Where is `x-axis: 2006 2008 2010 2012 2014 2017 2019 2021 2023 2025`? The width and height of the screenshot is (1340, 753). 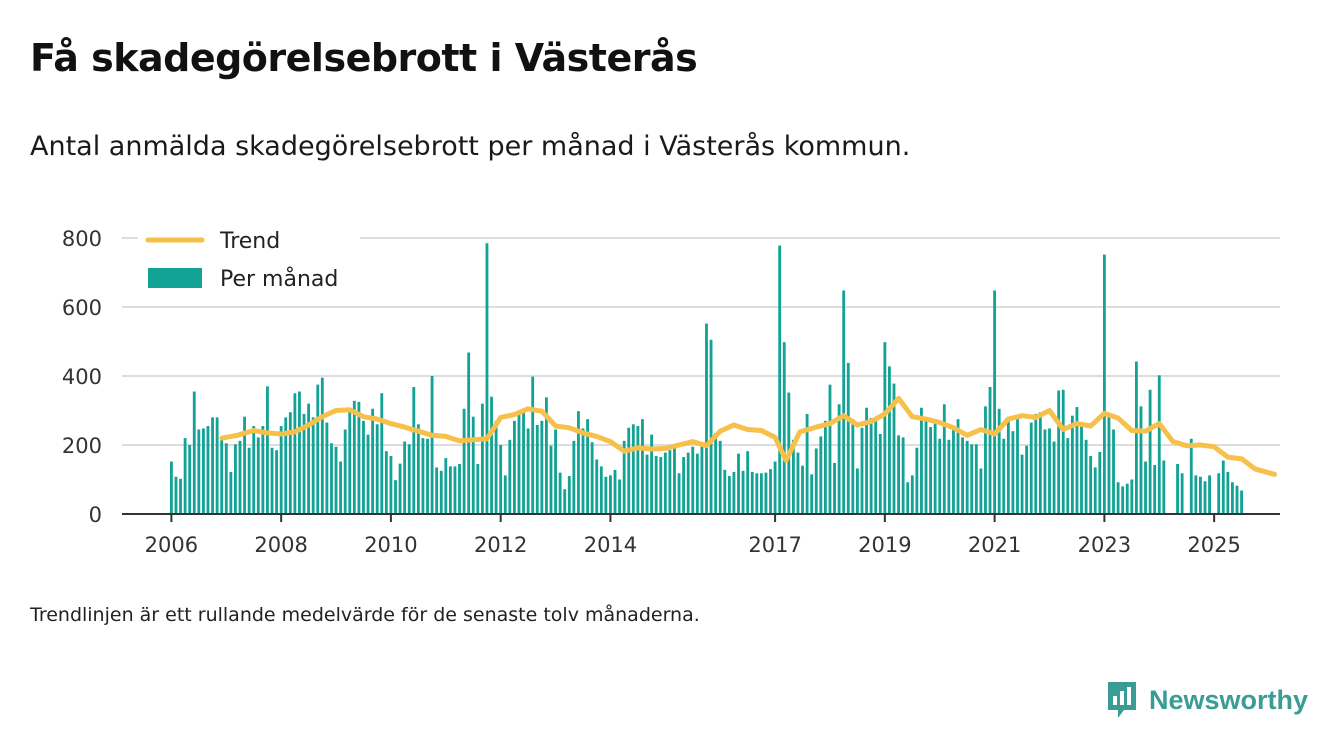
x-axis: 2006 2008 2010 2012 2014 2017 2019 2021 2023 2025 is located at coordinates (701, 535).